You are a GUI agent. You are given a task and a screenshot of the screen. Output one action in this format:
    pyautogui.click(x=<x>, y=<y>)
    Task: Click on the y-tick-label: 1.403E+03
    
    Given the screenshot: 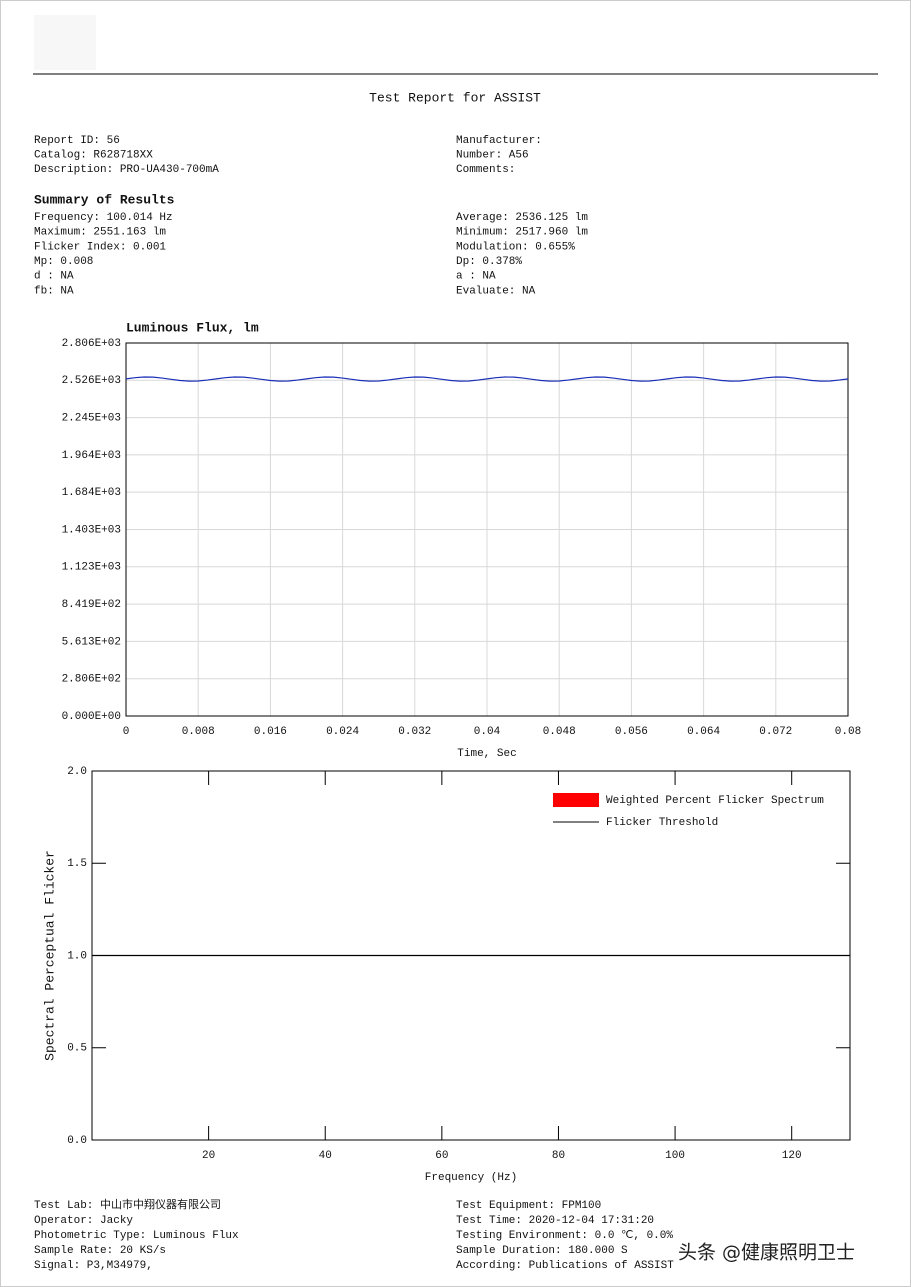 What is the action you would take?
    pyautogui.click(x=91, y=530)
    